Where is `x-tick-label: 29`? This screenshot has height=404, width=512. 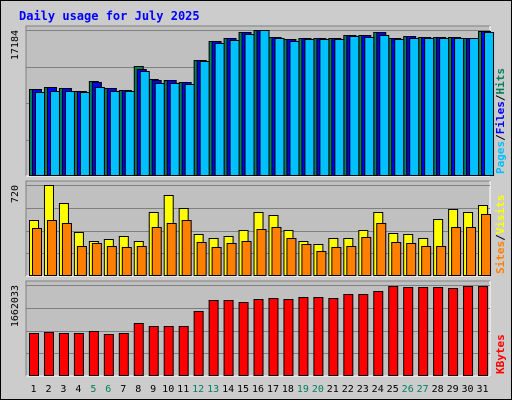
x-tick-label: 29 is located at coordinates (453, 389).